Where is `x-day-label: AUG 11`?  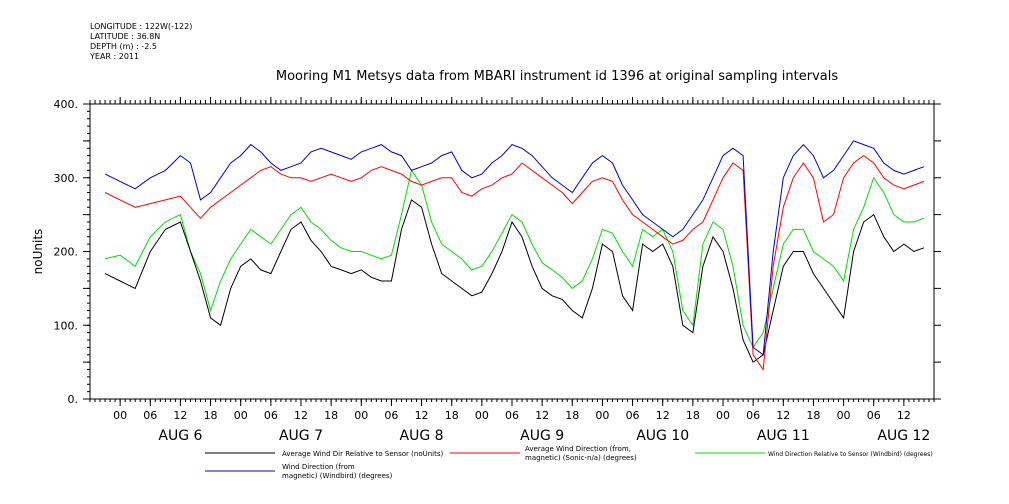 x-day-label: AUG 11 is located at coordinates (783, 436).